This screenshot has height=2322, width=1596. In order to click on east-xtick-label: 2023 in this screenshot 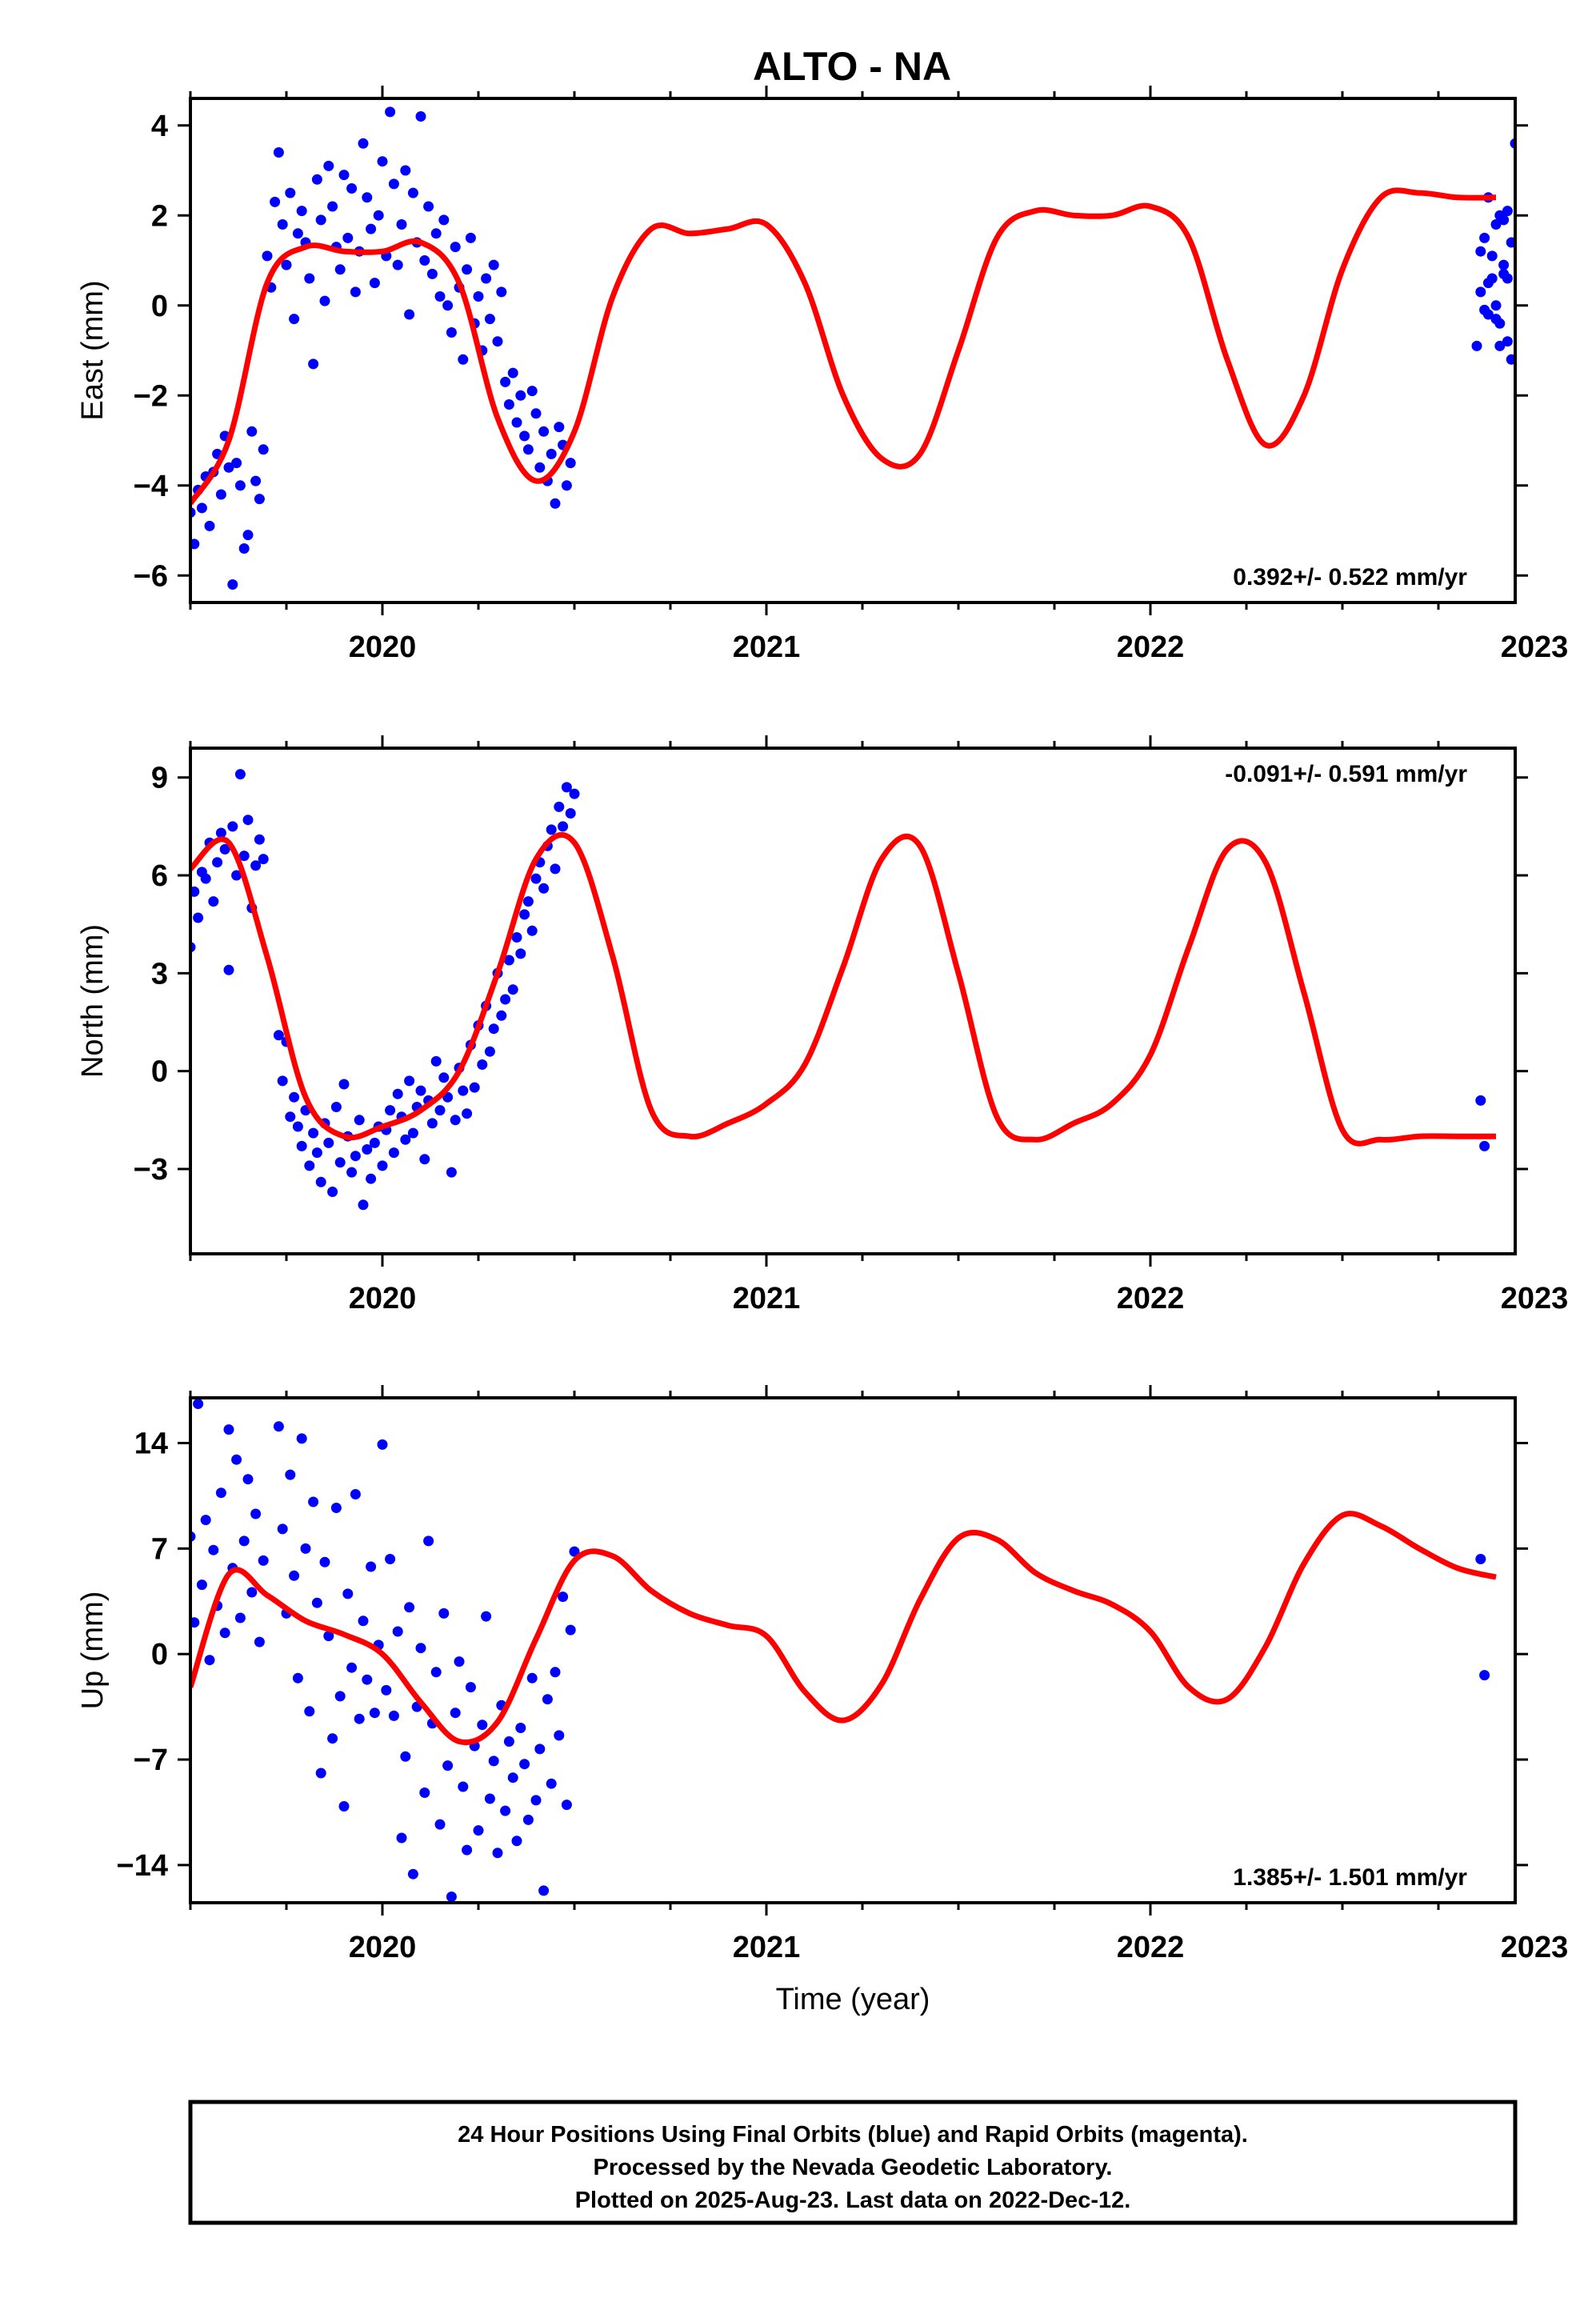, I will do `click(1535, 647)`.